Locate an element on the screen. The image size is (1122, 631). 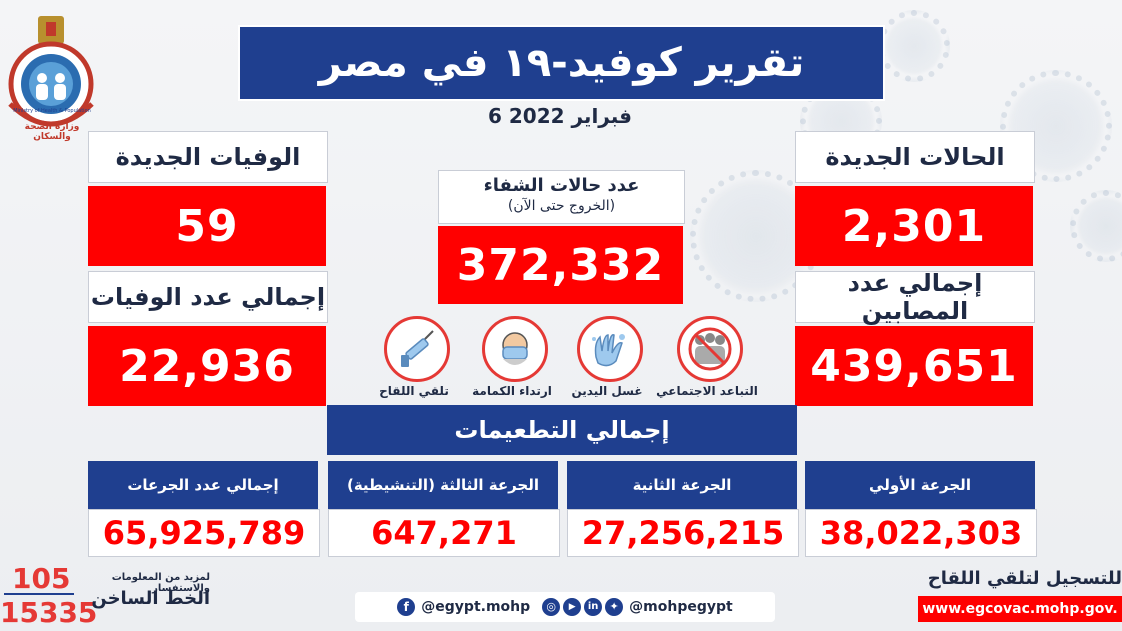
hotline-info: لمزيد من المعلومات والاستفسار is located at coordinates (160, 583).